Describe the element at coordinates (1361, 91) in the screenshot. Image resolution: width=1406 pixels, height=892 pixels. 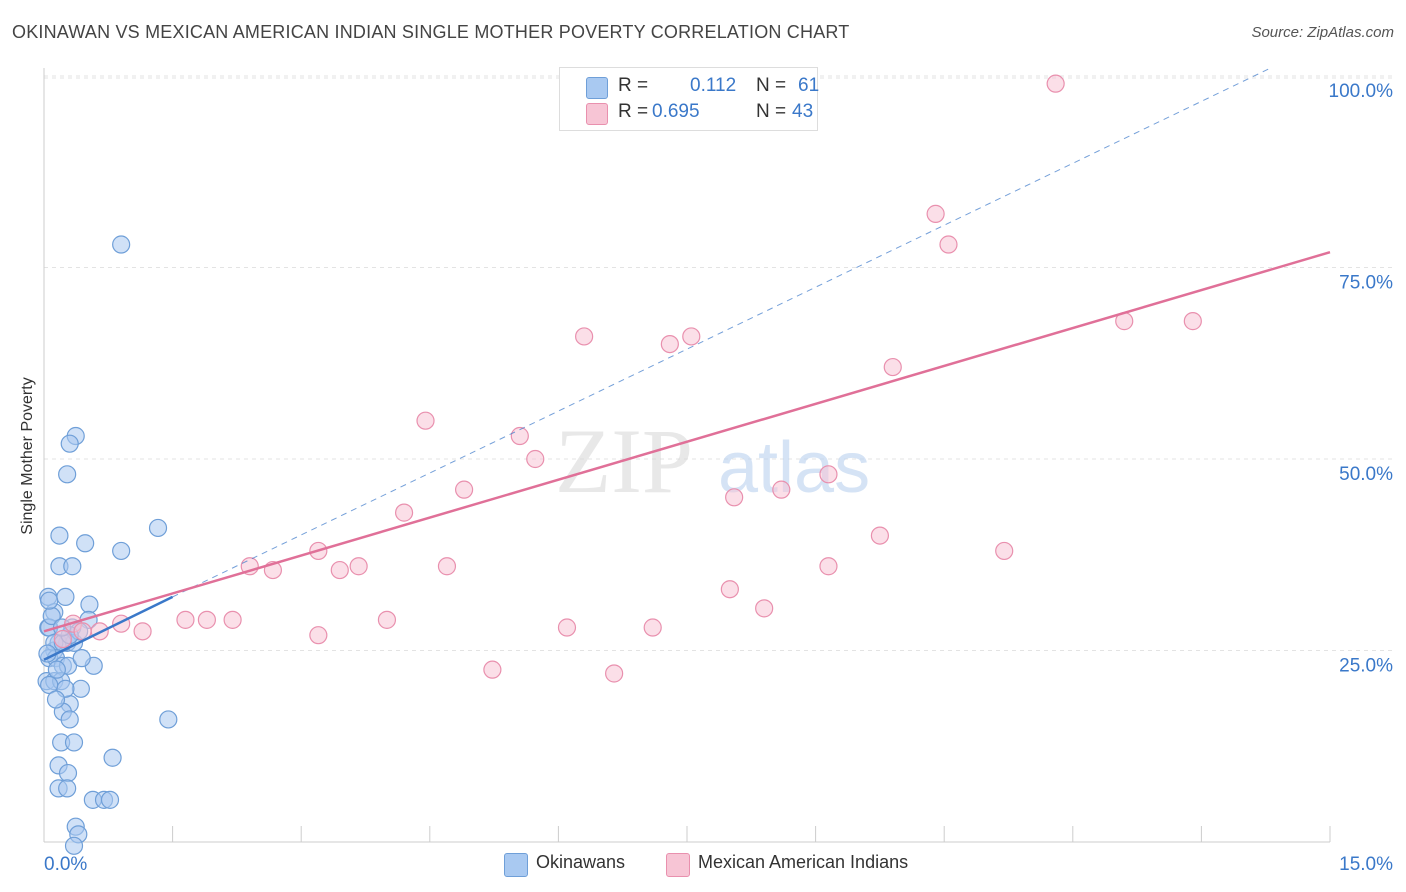
I see `y-tick-label: 100.0%` at that location.